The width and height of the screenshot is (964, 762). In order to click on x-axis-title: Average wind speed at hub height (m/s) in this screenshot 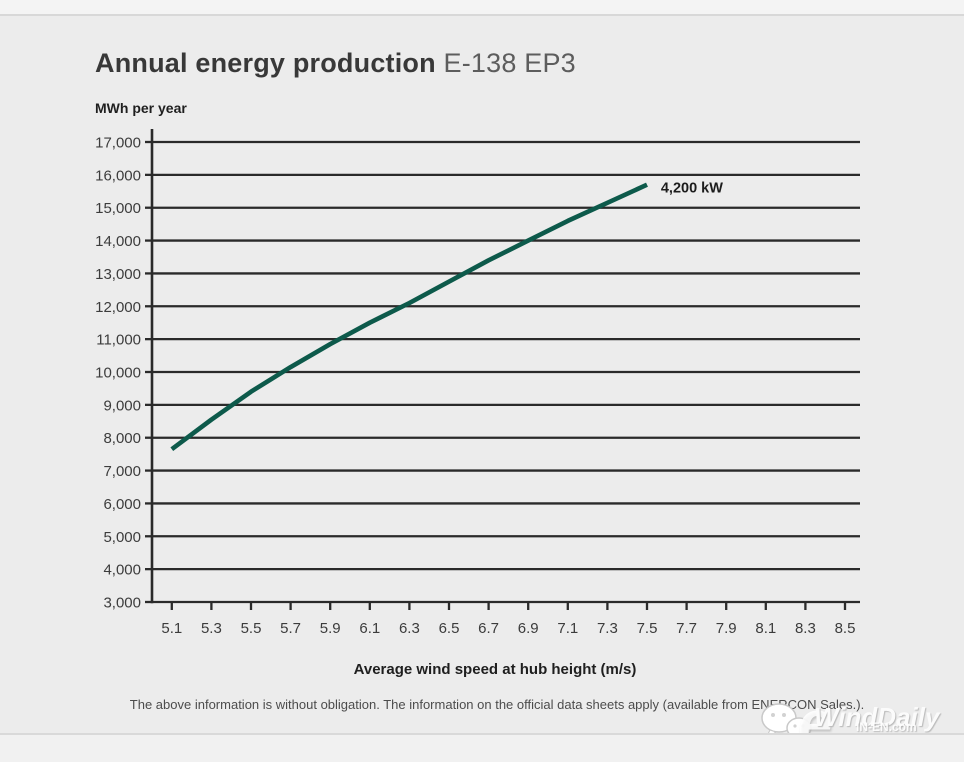, I will do `click(495, 669)`.